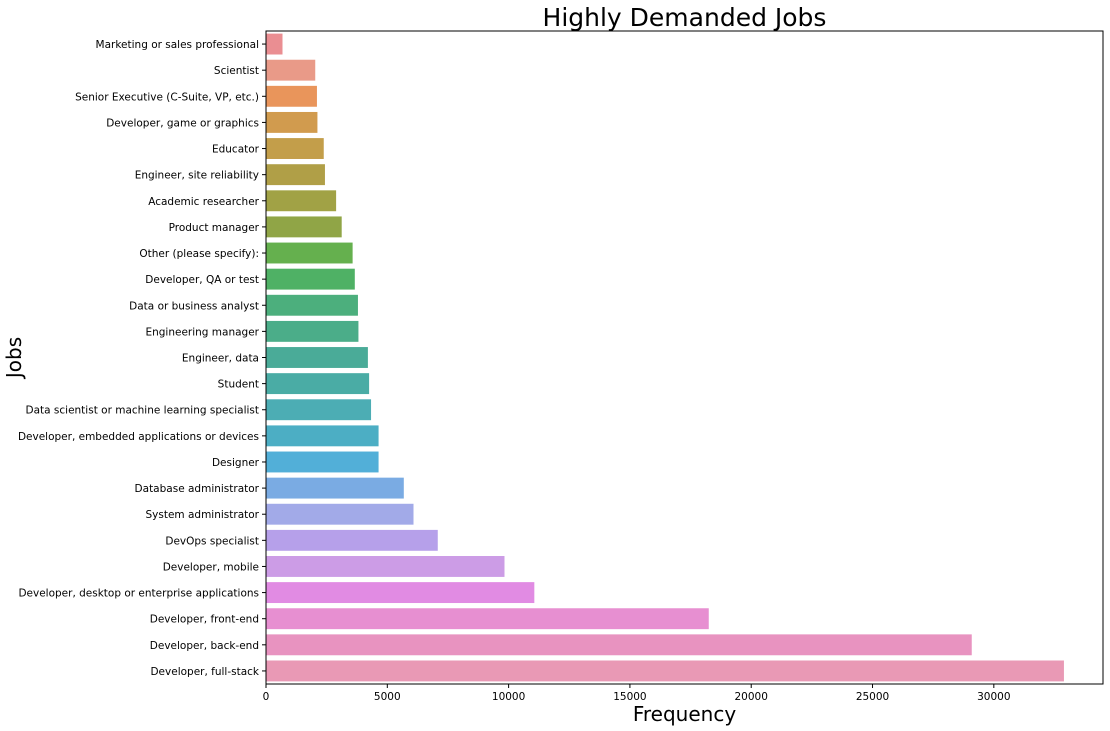 The width and height of the screenshot is (1110, 731). What do you see at coordinates (751, 697) in the screenshot?
I see `x-tick-label: 20000` at bounding box center [751, 697].